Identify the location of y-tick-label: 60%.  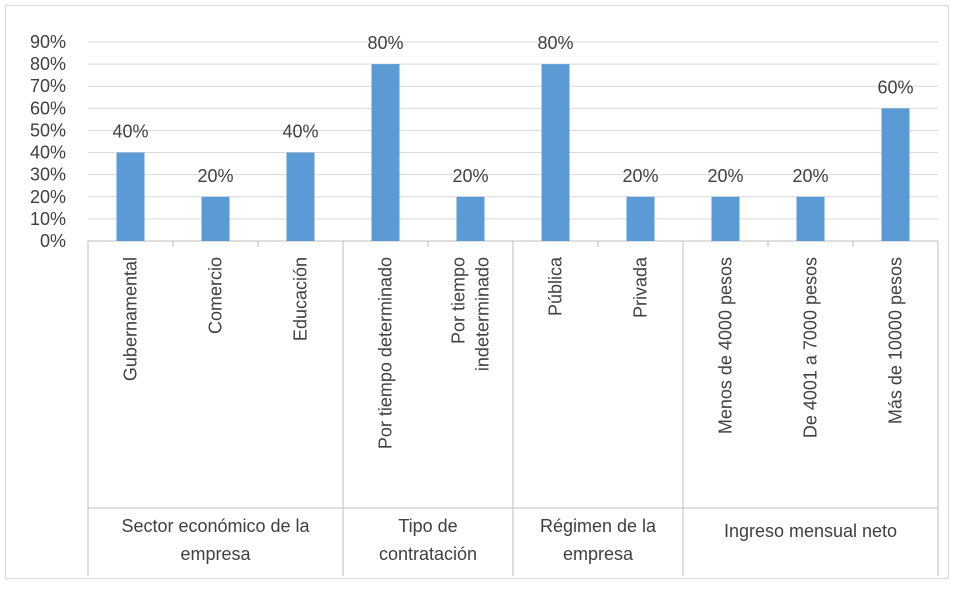
(48, 108).